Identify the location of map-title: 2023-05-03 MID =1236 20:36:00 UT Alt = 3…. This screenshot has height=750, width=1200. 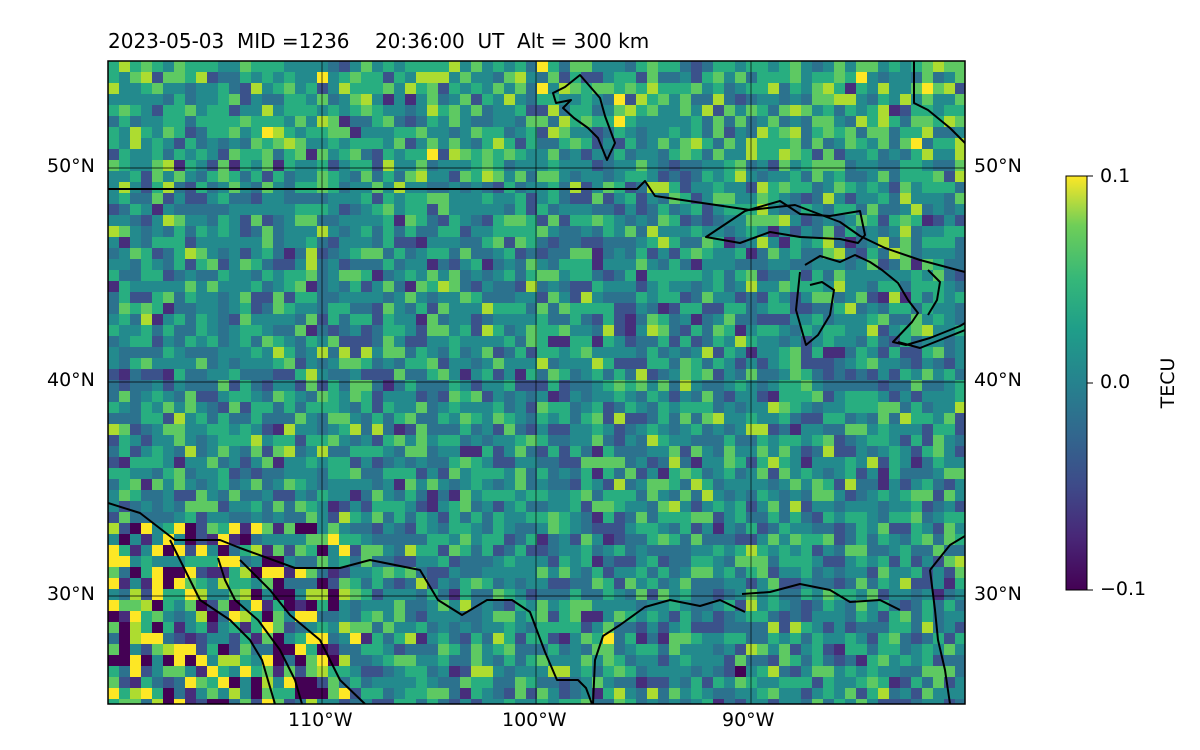
(379, 41).